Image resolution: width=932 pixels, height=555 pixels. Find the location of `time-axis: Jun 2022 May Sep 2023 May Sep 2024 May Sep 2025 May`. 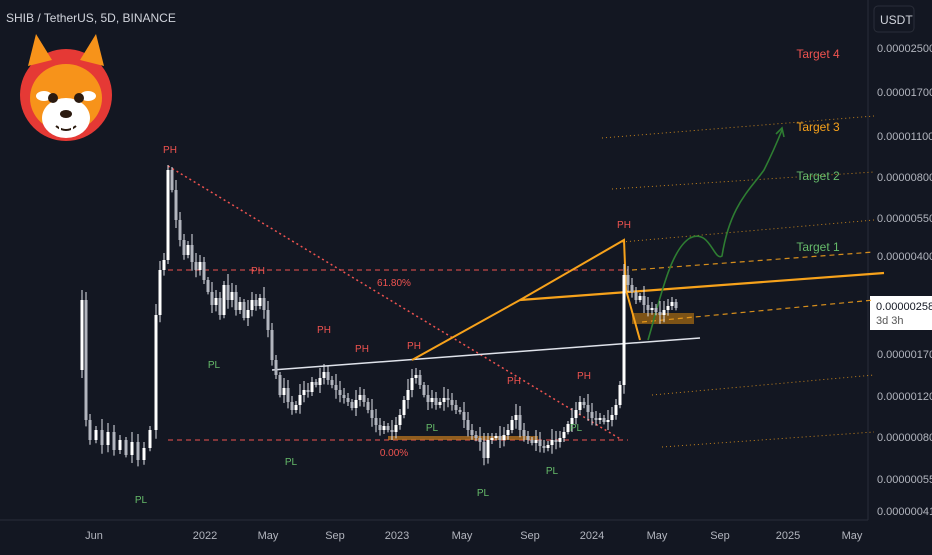

time-axis: Jun 2022 May Sep 2023 May Sep 2024 May Sep 2025 May is located at coordinates (434, 530).